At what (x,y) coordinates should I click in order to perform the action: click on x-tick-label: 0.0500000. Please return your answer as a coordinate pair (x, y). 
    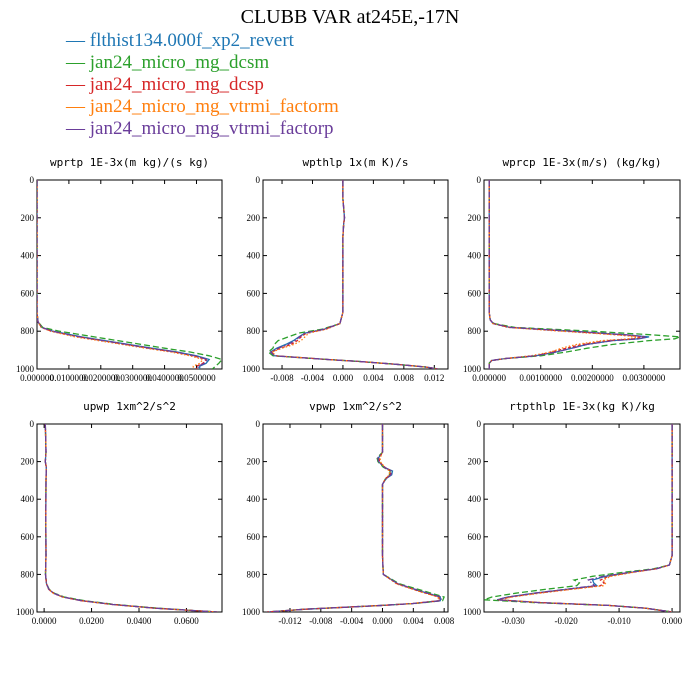
    Looking at the image, I should click on (196, 378).